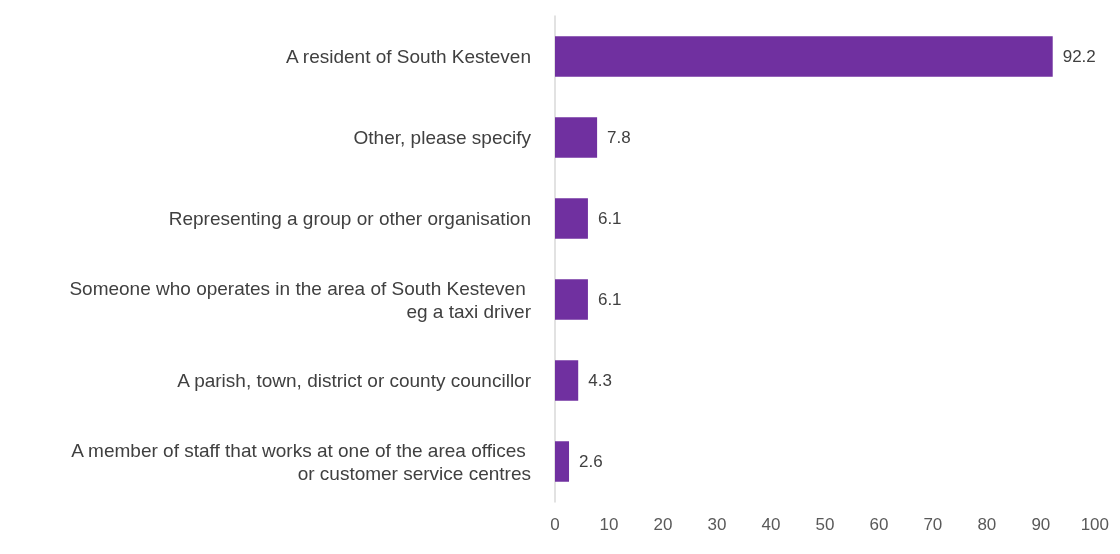 This screenshot has width=1120, height=554. I want to click on y-tick-label: A parish, town, district or county councillor, so click(354, 380).